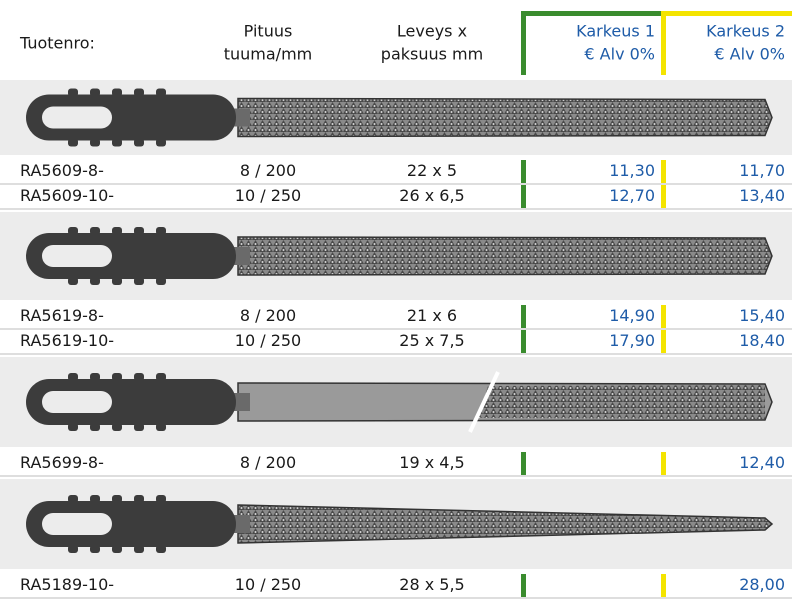  What do you see at coordinates (67, 340) in the screenshot?
I see `product-code: RA5619-10-` at bounding box center [67, 340].